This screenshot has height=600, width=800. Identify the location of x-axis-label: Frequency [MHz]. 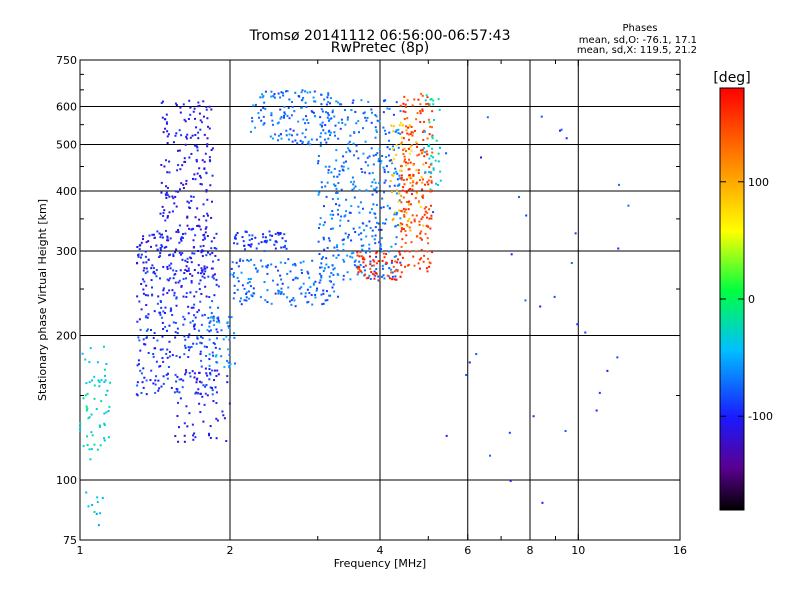
(380, 563).